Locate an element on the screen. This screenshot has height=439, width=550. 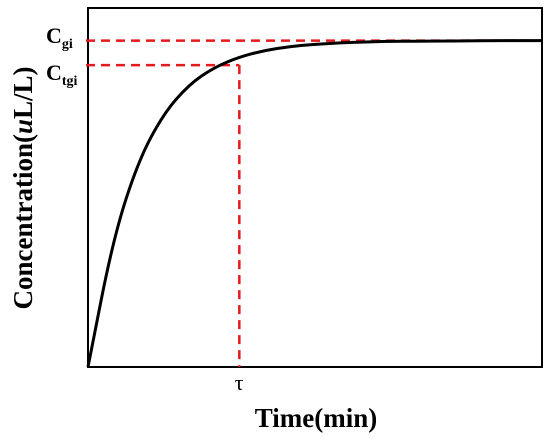
y-axis-label: Concentration(uL/L) is located at coordinates (23, 187).